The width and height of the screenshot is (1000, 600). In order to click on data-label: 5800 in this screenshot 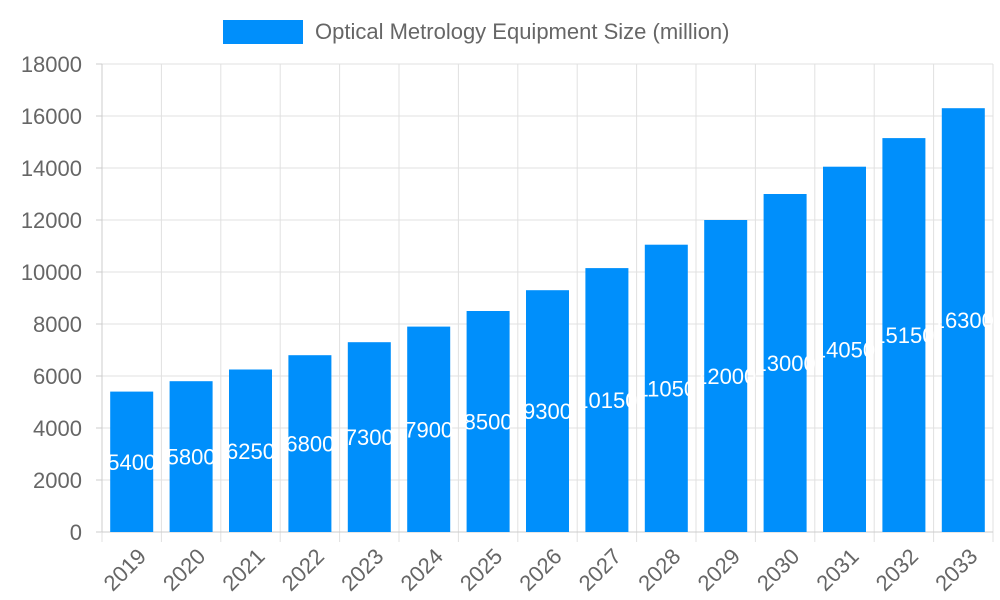, I will do `click(191, 457)`.